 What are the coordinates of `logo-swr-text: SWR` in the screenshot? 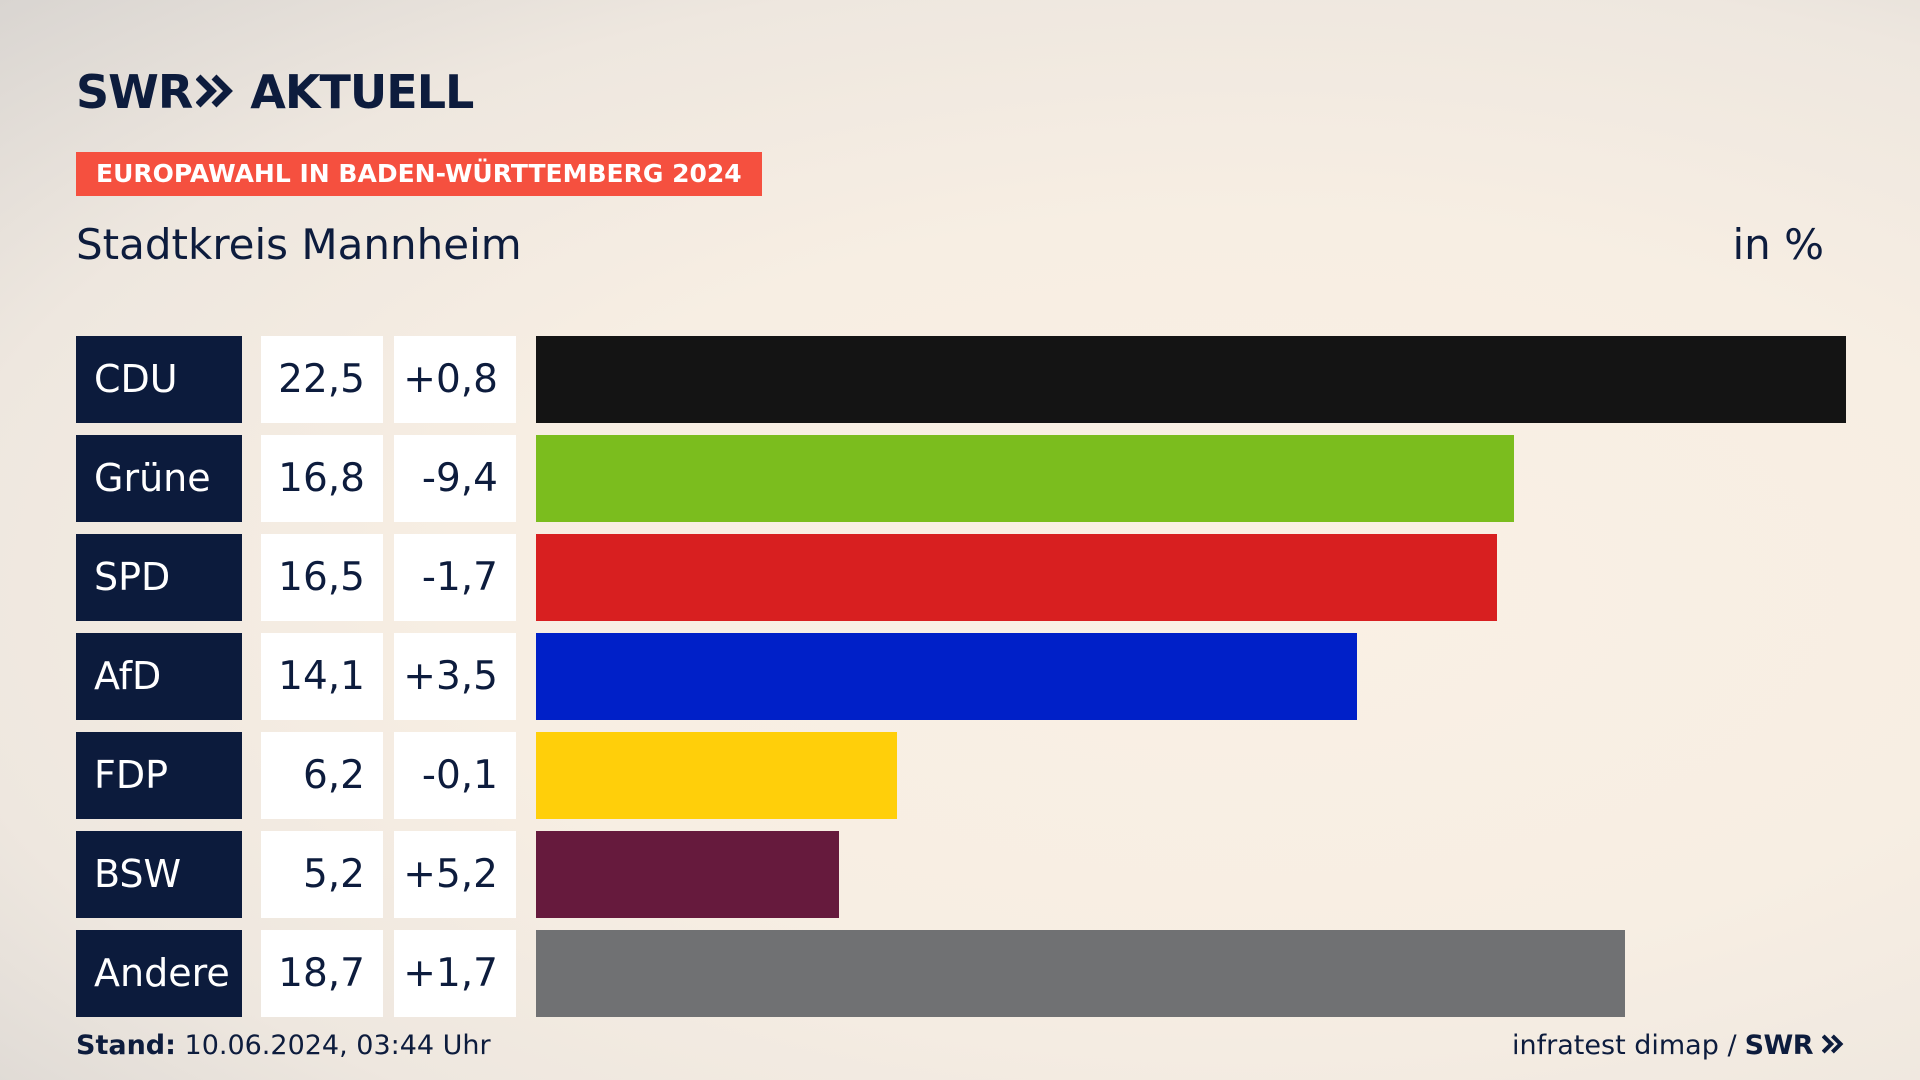 It's located at (134, 92).